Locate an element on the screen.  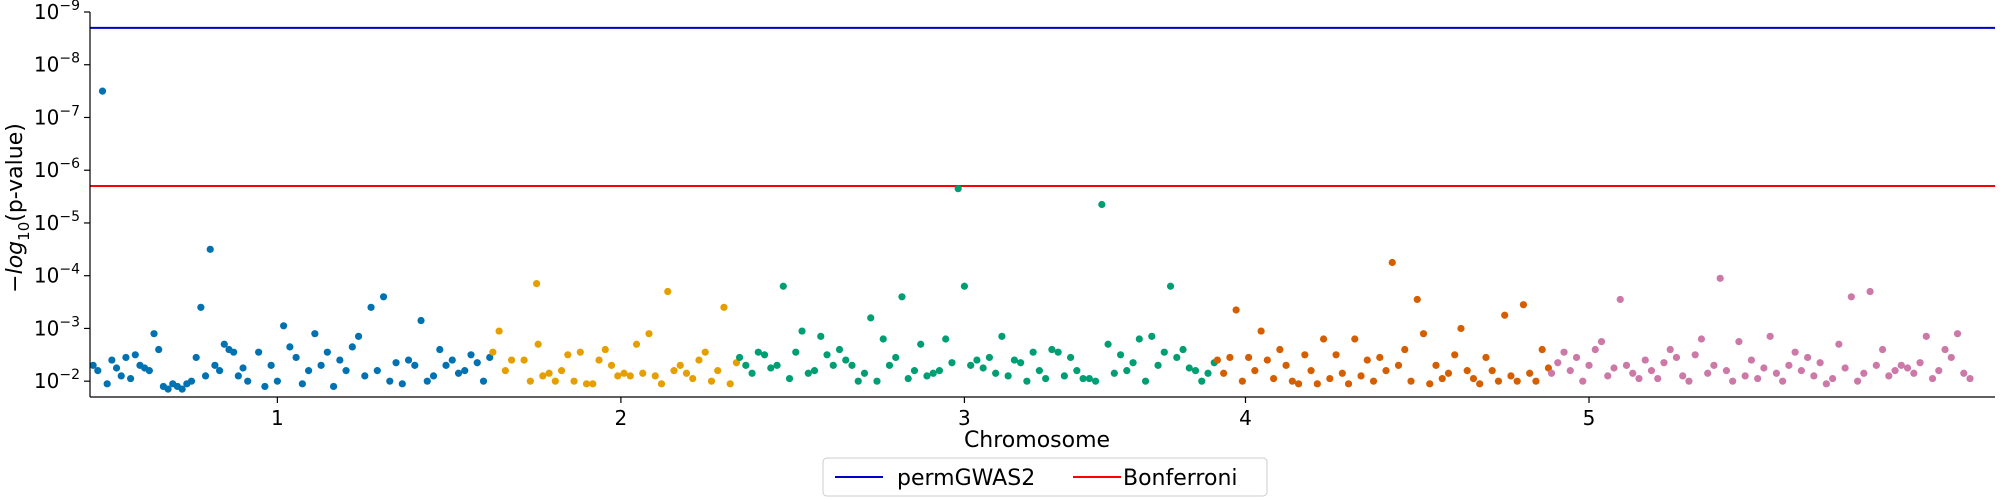
y-tick-label: 10⁻³ is located at coordinates (57, 327).